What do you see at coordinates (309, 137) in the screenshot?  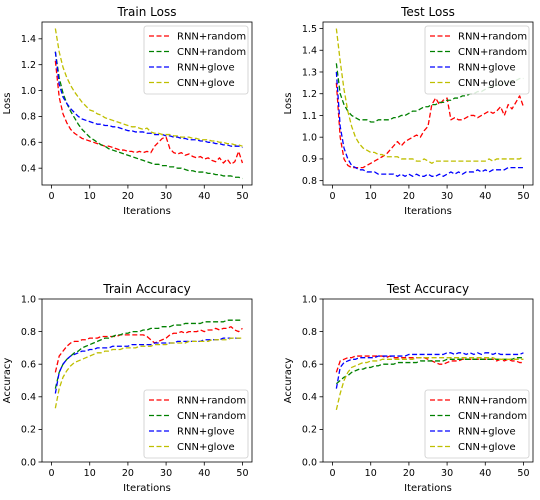 I see `chart1-test-loss-ytick-label: 1.0` at bounding box center [309, 137].